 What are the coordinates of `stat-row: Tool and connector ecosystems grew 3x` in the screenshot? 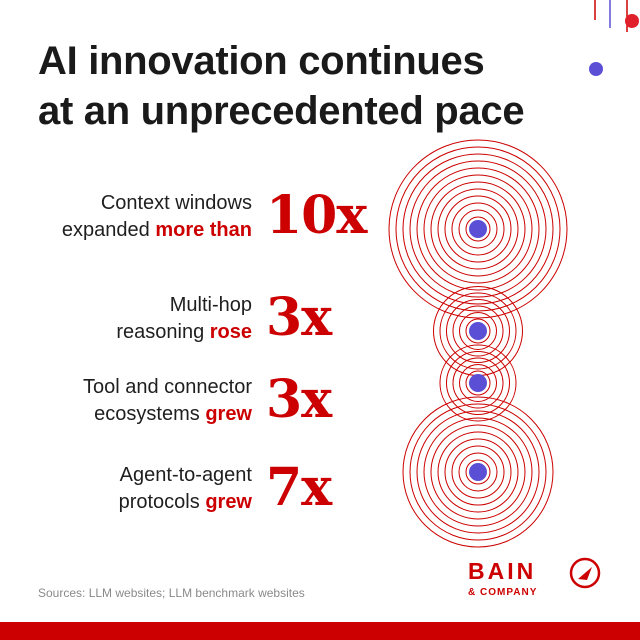 It's located at (320, 401).